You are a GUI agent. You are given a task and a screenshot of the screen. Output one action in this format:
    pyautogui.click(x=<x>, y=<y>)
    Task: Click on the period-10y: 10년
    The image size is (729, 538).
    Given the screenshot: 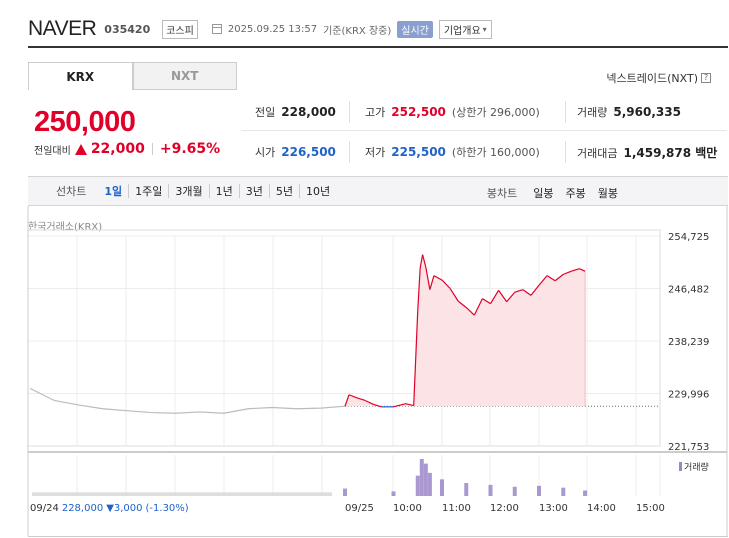 What is the action you would take?
    pyautogui.click(x=318, y=191)
    